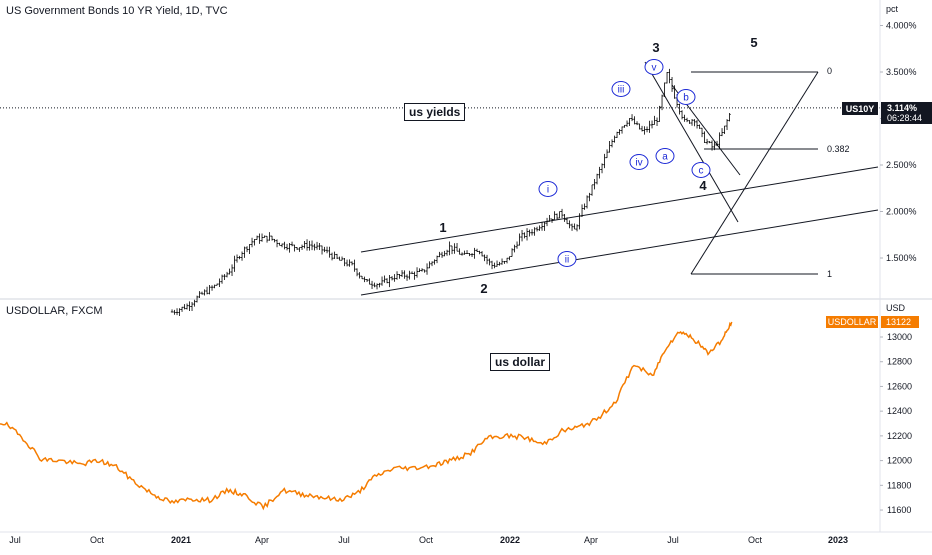 This screenshot has height=555, width=932. Describe the element at coordinates (860, 109) in the screenshot. I see `us10y-symbol-text: US10Y` at that location.